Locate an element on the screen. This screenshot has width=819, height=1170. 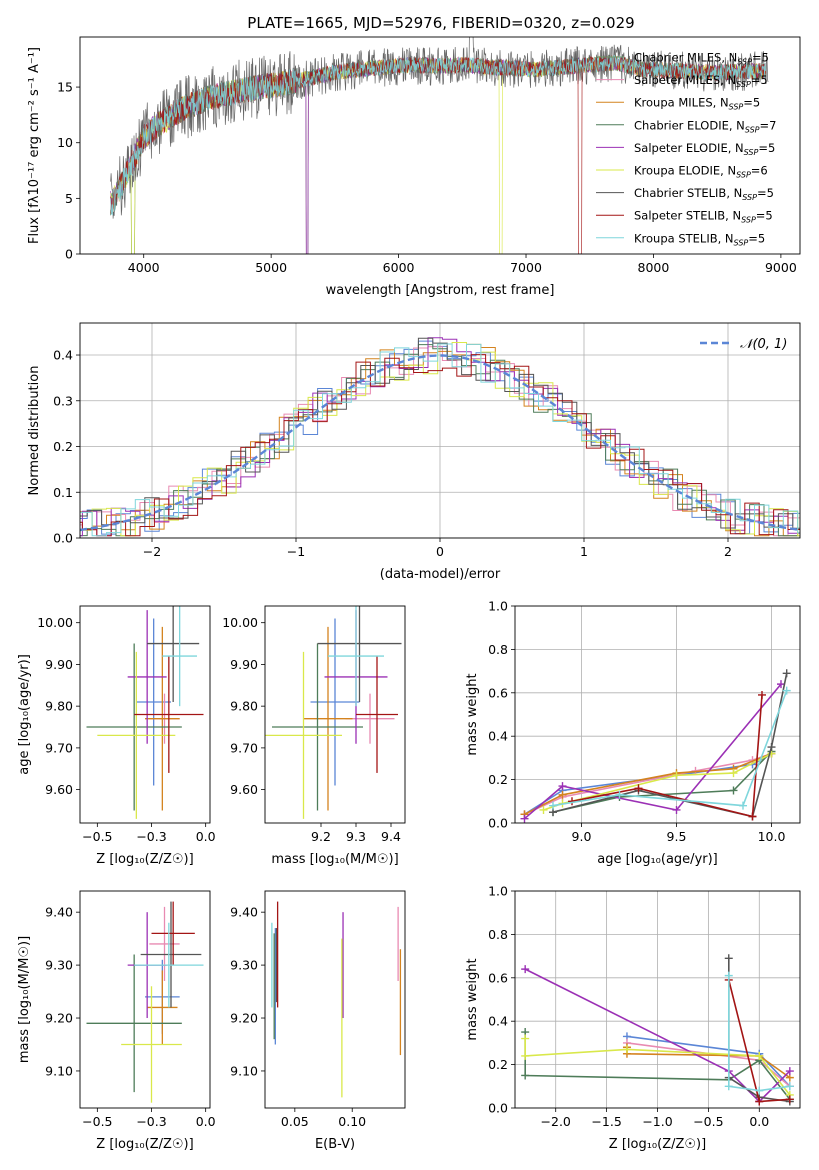
y-tick-label: 0.8 is located at coordinates (498, 649).